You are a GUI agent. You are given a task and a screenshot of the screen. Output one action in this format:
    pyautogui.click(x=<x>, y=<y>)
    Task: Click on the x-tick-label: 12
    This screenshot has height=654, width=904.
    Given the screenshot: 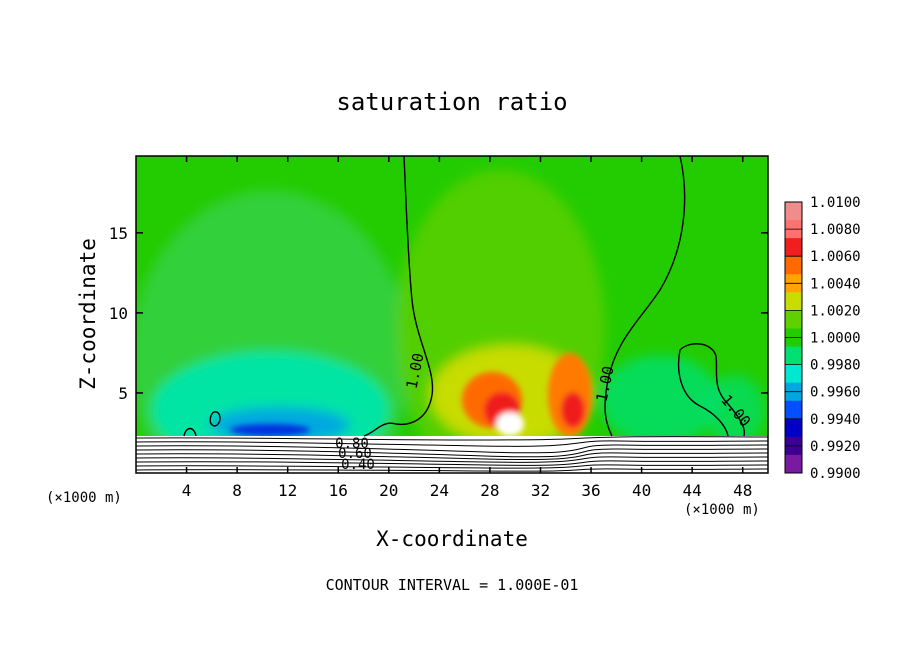 What is the action you would take?
    pyautogui.click(x=287, y=490)
    